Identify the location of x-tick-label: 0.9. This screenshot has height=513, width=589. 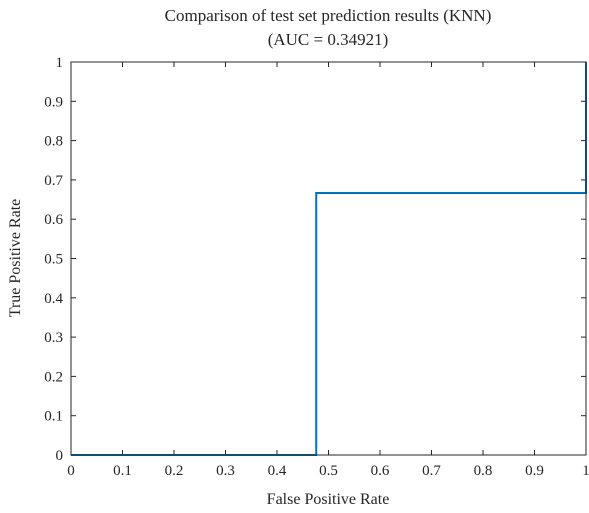
(534, 471).